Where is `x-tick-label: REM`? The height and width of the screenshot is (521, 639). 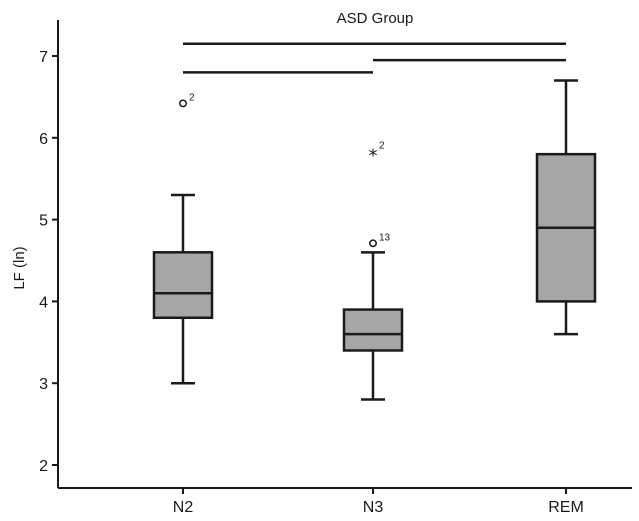
x-tick-label: REM is located at coordinates (566, 507).